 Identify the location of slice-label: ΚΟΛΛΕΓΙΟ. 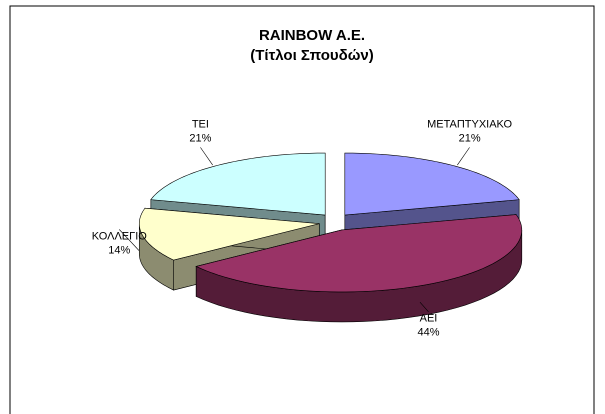
(120, 236).